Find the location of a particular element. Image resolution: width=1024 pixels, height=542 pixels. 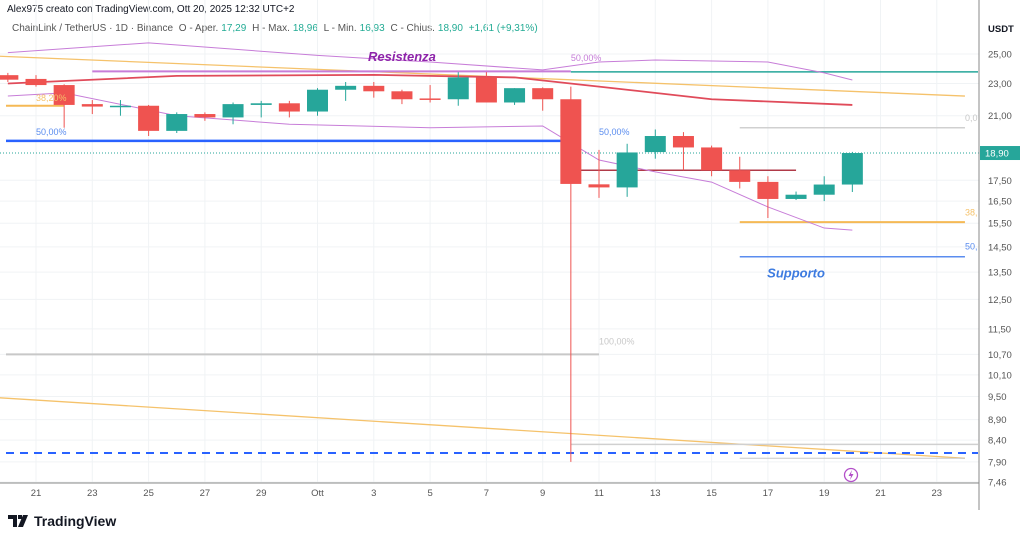

low-value: 16,93 is located at coordinates (372, 28).